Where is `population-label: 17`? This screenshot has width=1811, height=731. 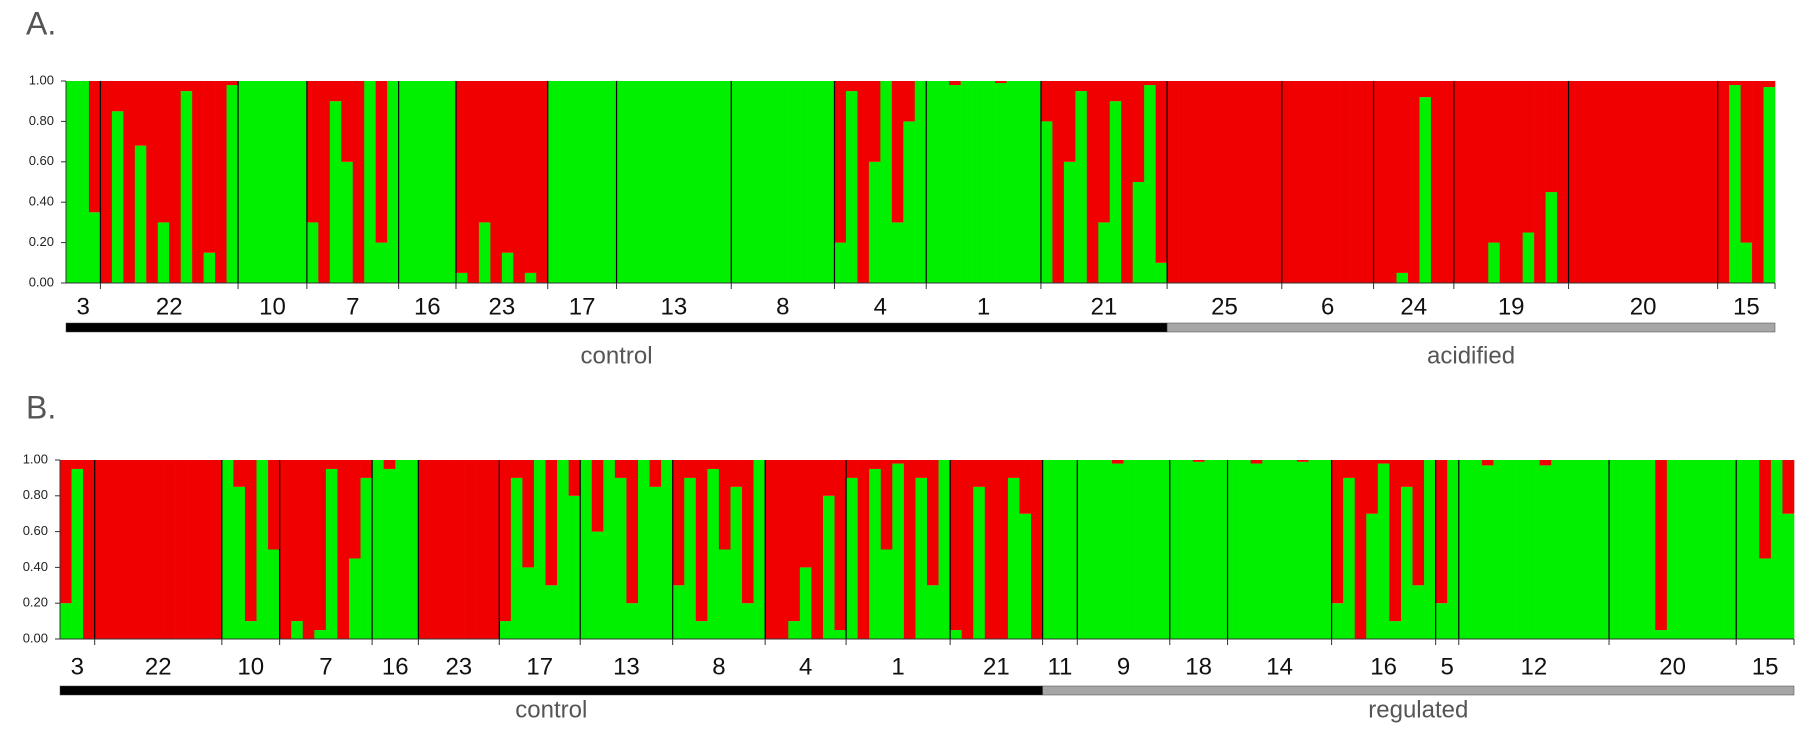 population-label: 17 is located at coordinates (539, 666).